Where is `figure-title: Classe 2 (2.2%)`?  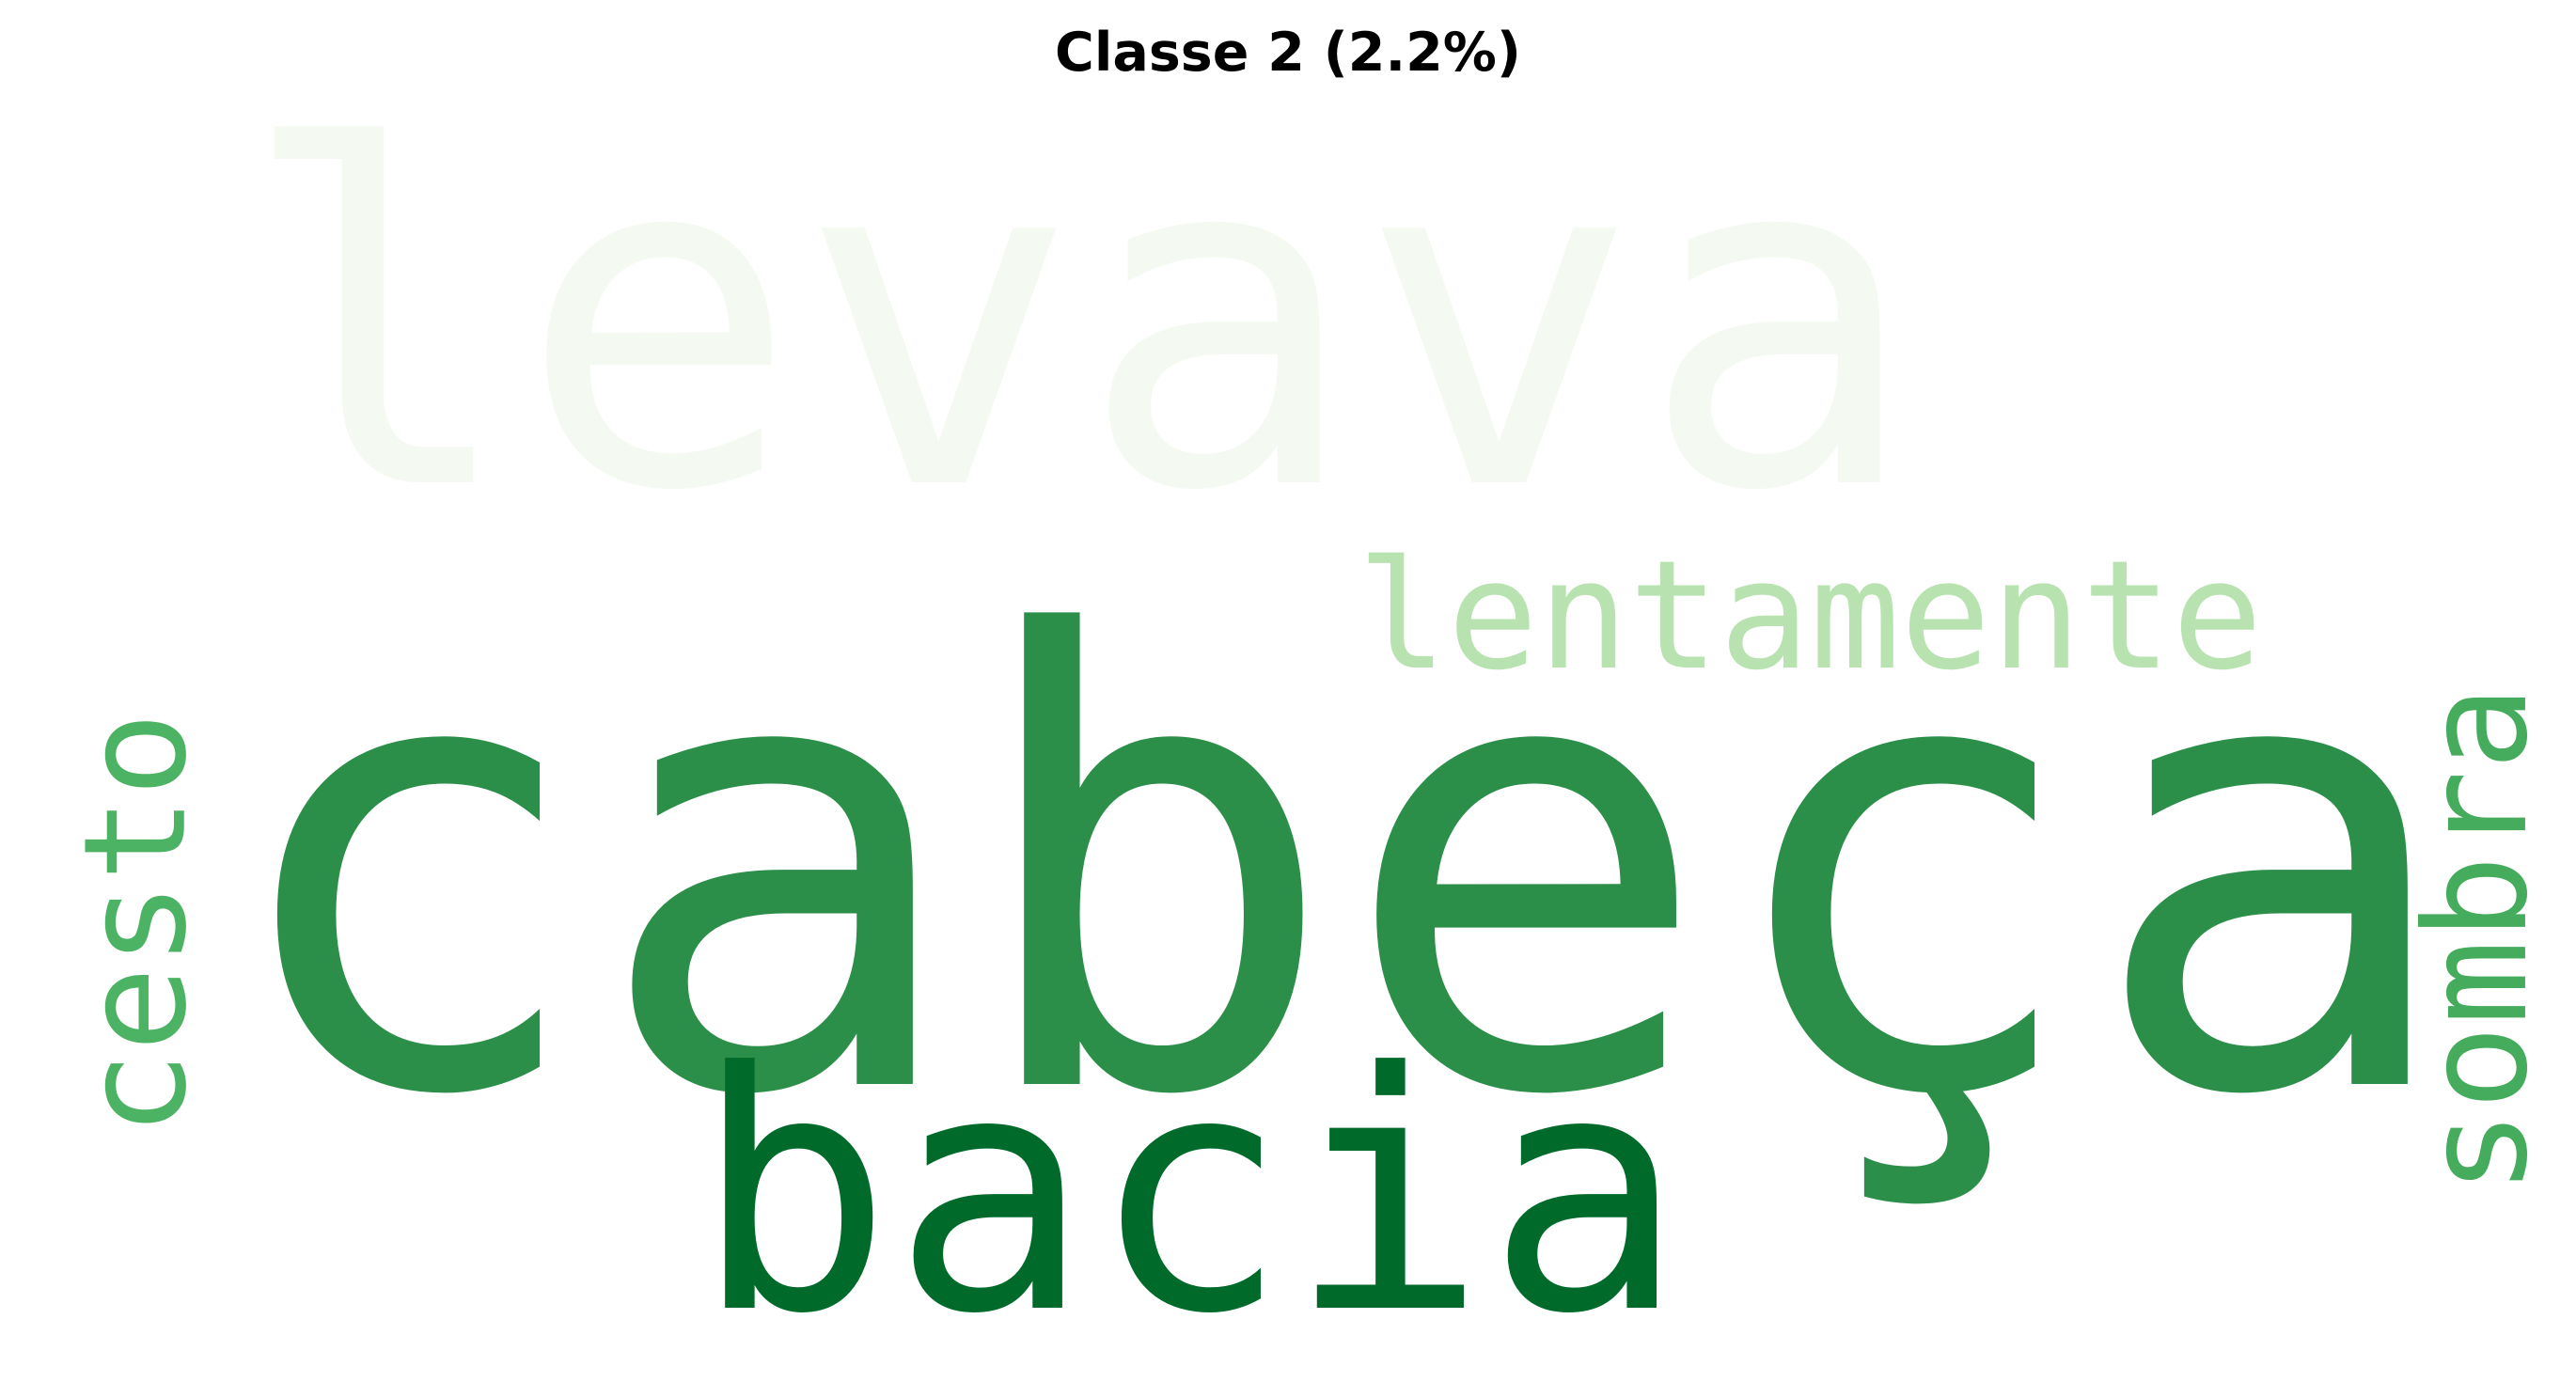 figure-title: Classe 2 (2.2%) is located at coordinates (1288, 53).